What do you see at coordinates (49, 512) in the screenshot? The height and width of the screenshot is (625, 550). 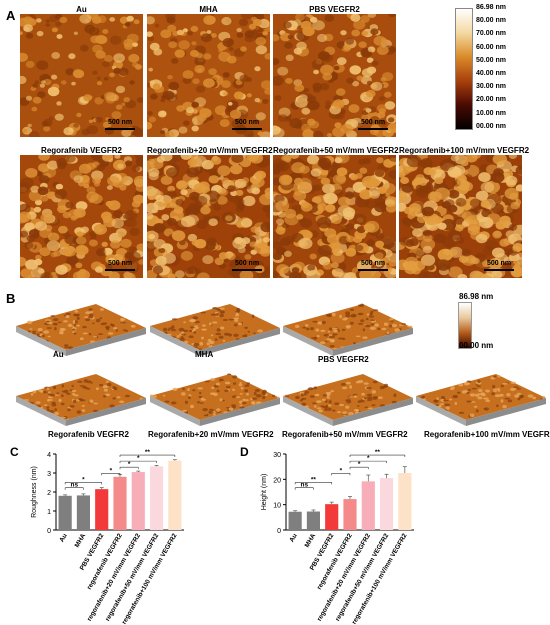 I see `y-tick-label: 1` at bounding box center [49, 512].